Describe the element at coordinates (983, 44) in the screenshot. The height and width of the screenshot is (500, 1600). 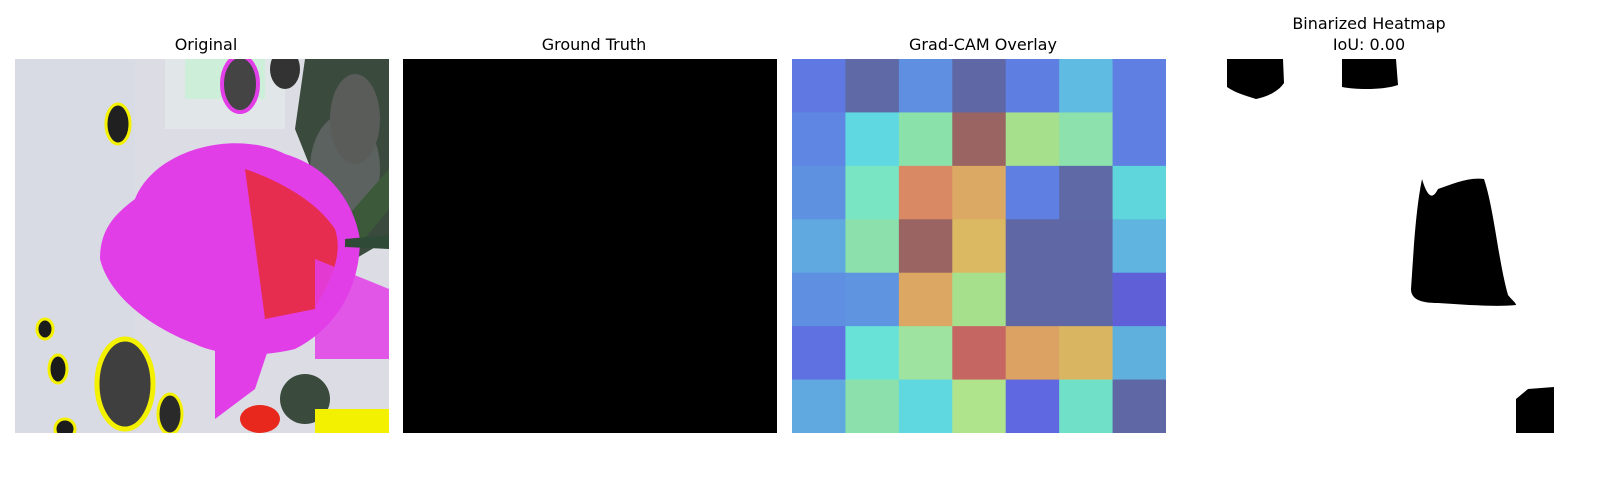
I see `panel-title-gradcam: Grad-CAM Overlay` at that location.